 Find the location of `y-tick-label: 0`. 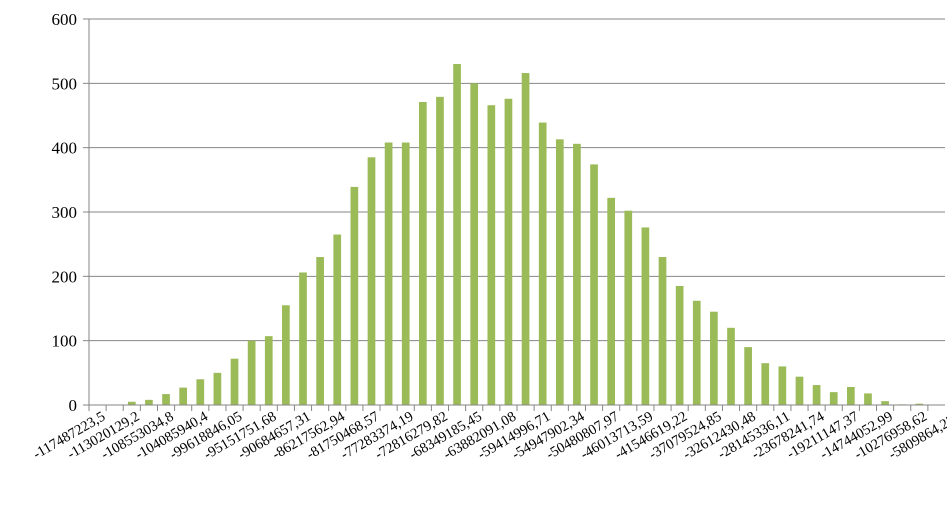

y-tick-label: 0 is located at coordinates (73, 405).